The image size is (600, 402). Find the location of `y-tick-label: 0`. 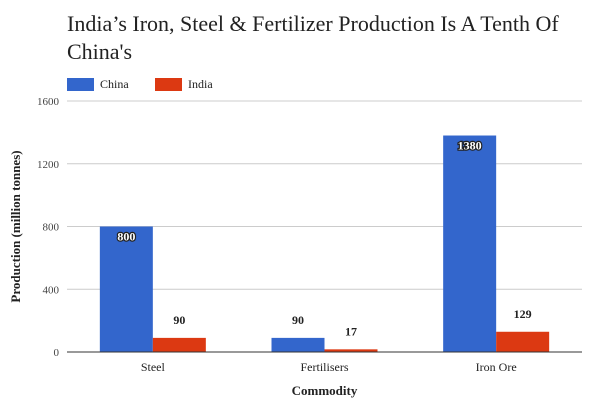

y-tick-label: 0 is located at coordinates (57, 353).